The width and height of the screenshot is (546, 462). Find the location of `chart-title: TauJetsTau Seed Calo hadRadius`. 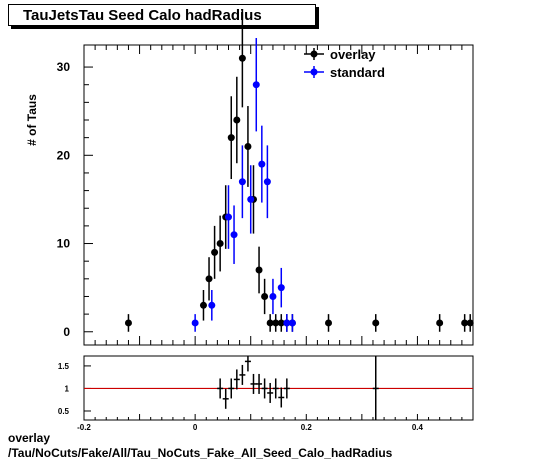

chart-title: TauJetsTau Seed Calo hadRadius is located at coordinates (142, 15).